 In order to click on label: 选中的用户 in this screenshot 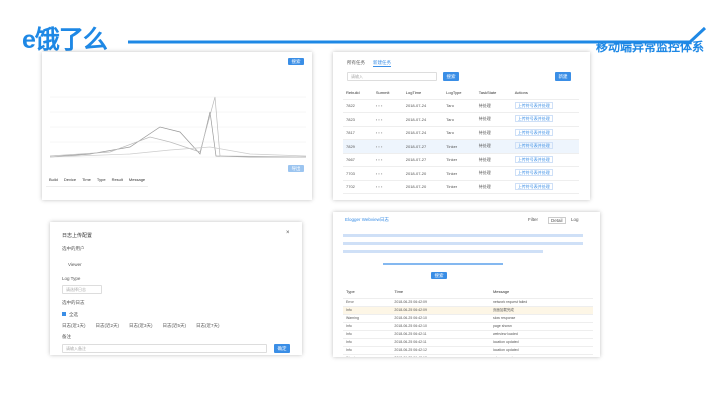, I will do `click(73, 248)`.